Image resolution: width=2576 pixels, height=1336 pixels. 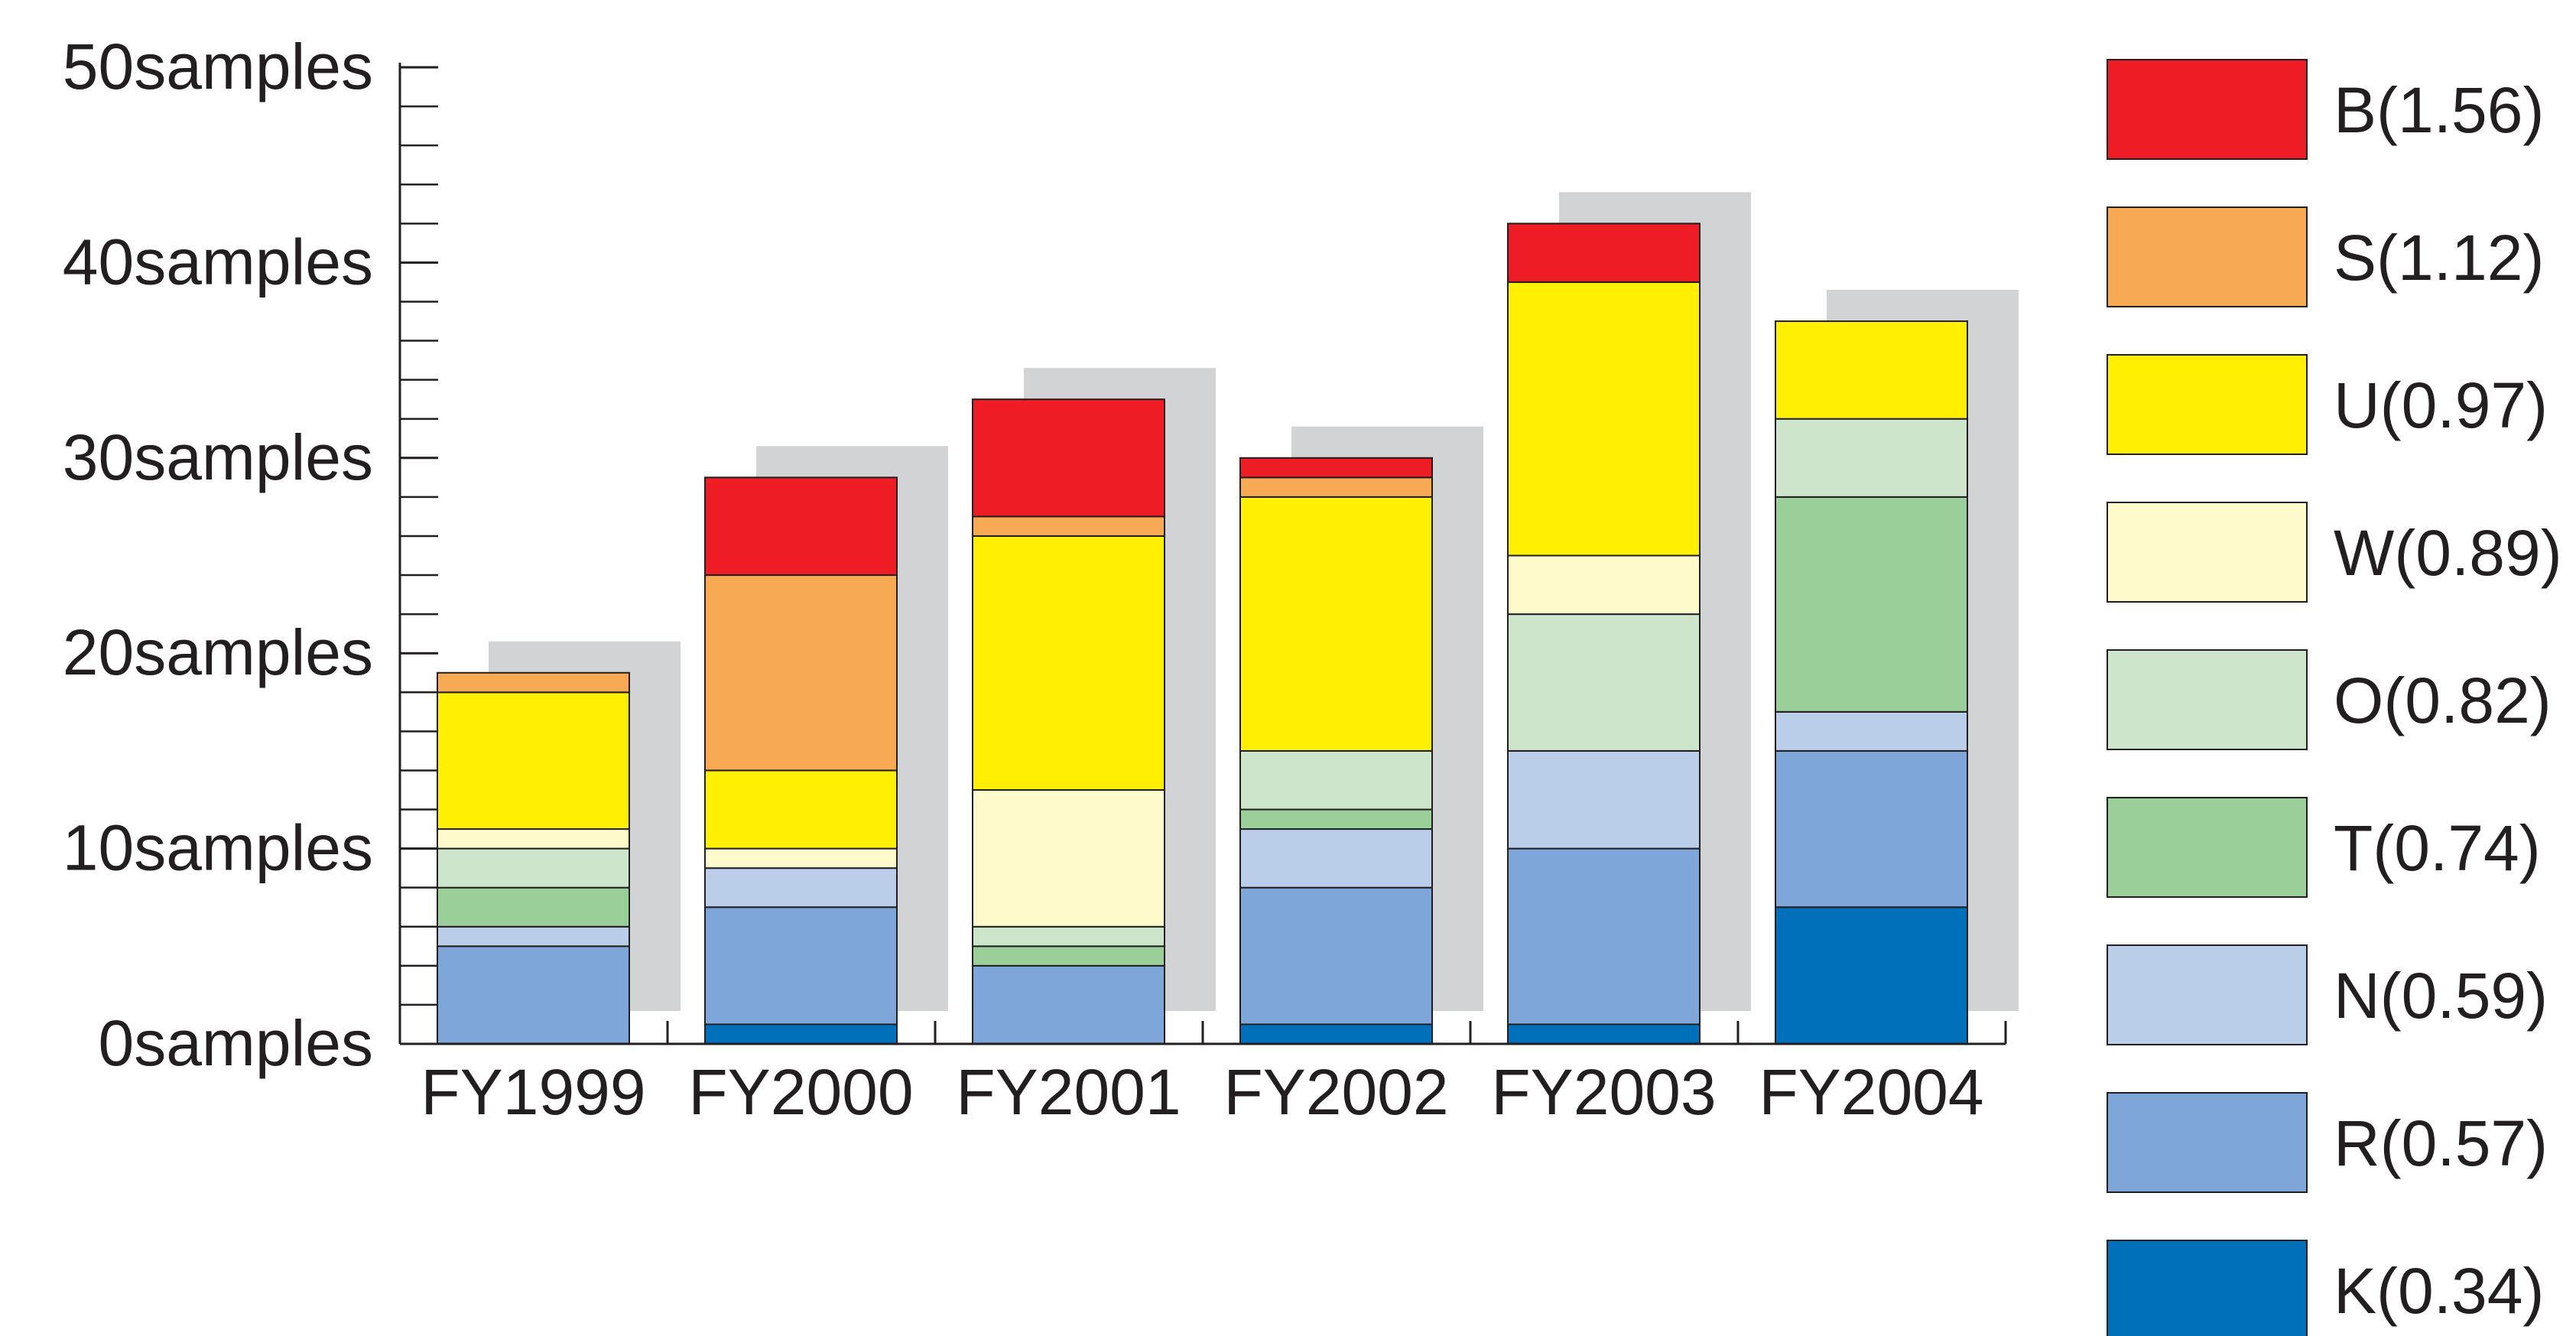 What do you see at coordinates (2439, 258) in the screenshot?
I see `legend-label: S(1.12)` at bounding box center [2439, 258].